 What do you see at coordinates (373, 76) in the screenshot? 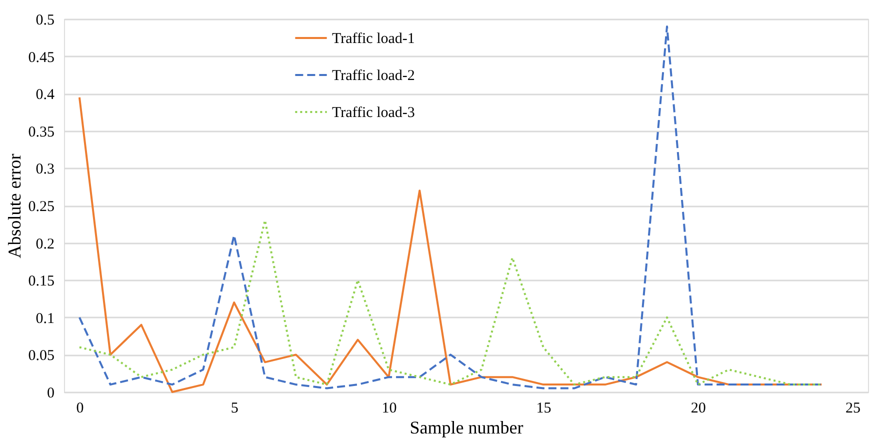
I see `legend-label: Traffic load-2` at bounding box center [373, 76].